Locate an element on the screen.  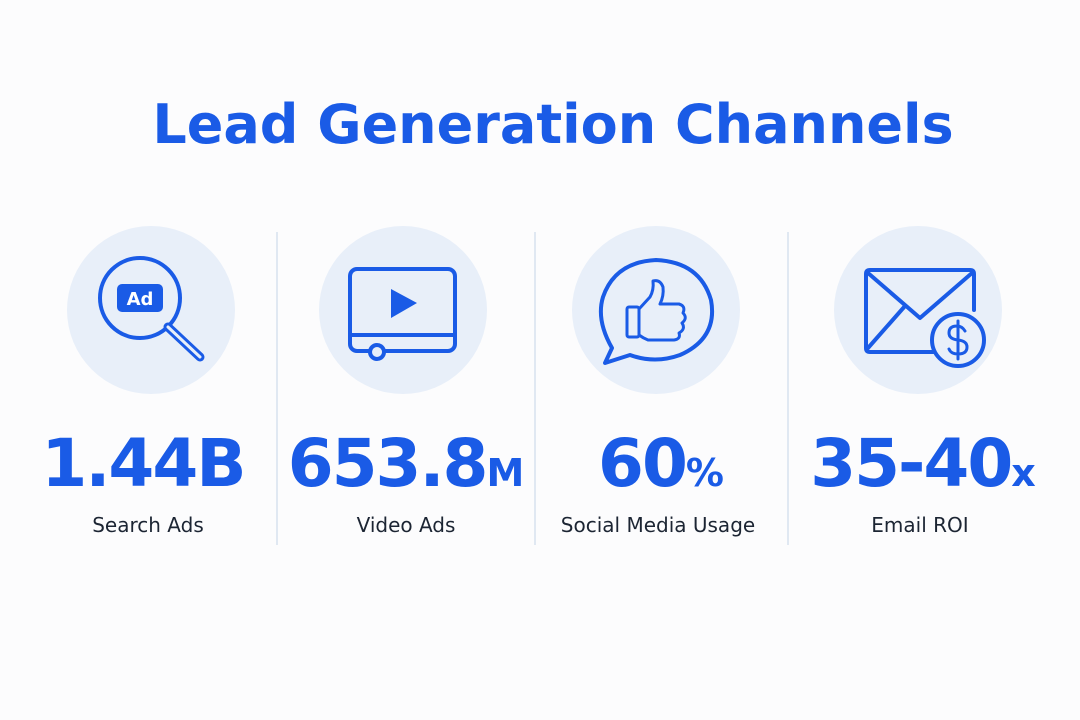
value-number: 60 is located at coordinates (642, 463).